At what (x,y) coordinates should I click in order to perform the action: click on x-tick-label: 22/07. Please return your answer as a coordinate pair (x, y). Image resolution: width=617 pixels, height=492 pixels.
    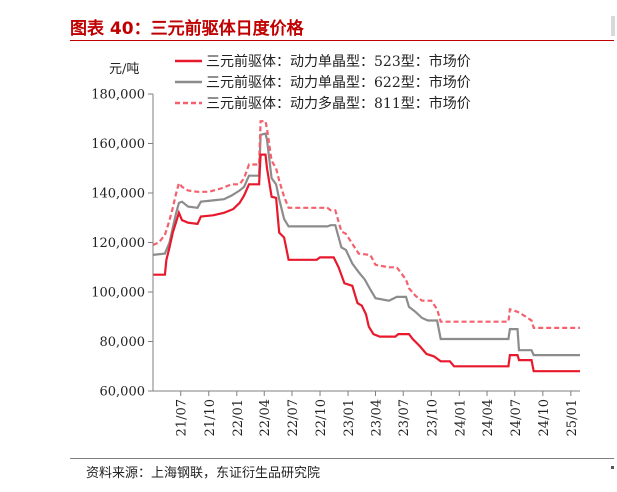
    Looking at the image, I should click on (293, 417).